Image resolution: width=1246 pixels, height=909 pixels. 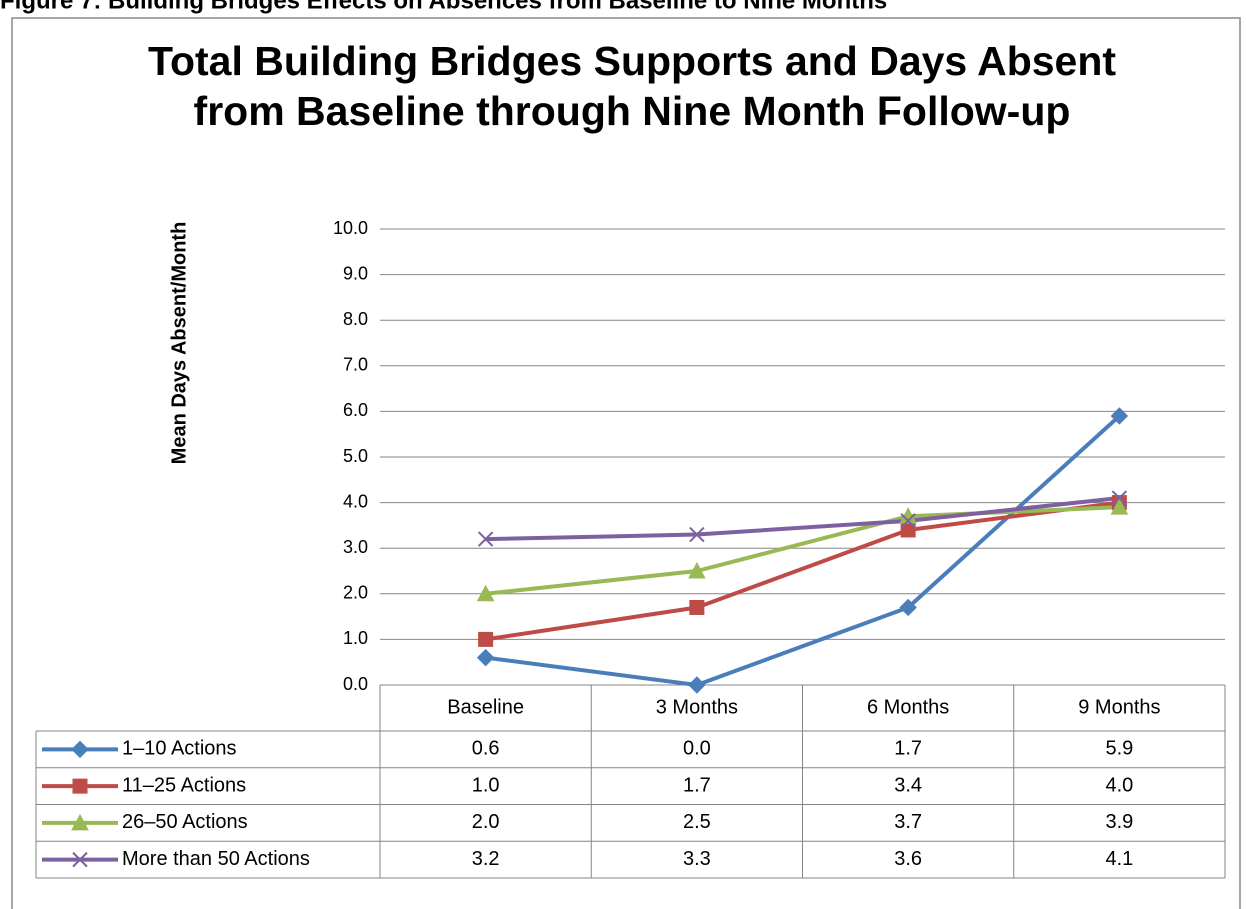 What do you see at coordinates (486, 749) in the screenshot?
I see `table-value: 0.6` at bounding box center [486, 749].